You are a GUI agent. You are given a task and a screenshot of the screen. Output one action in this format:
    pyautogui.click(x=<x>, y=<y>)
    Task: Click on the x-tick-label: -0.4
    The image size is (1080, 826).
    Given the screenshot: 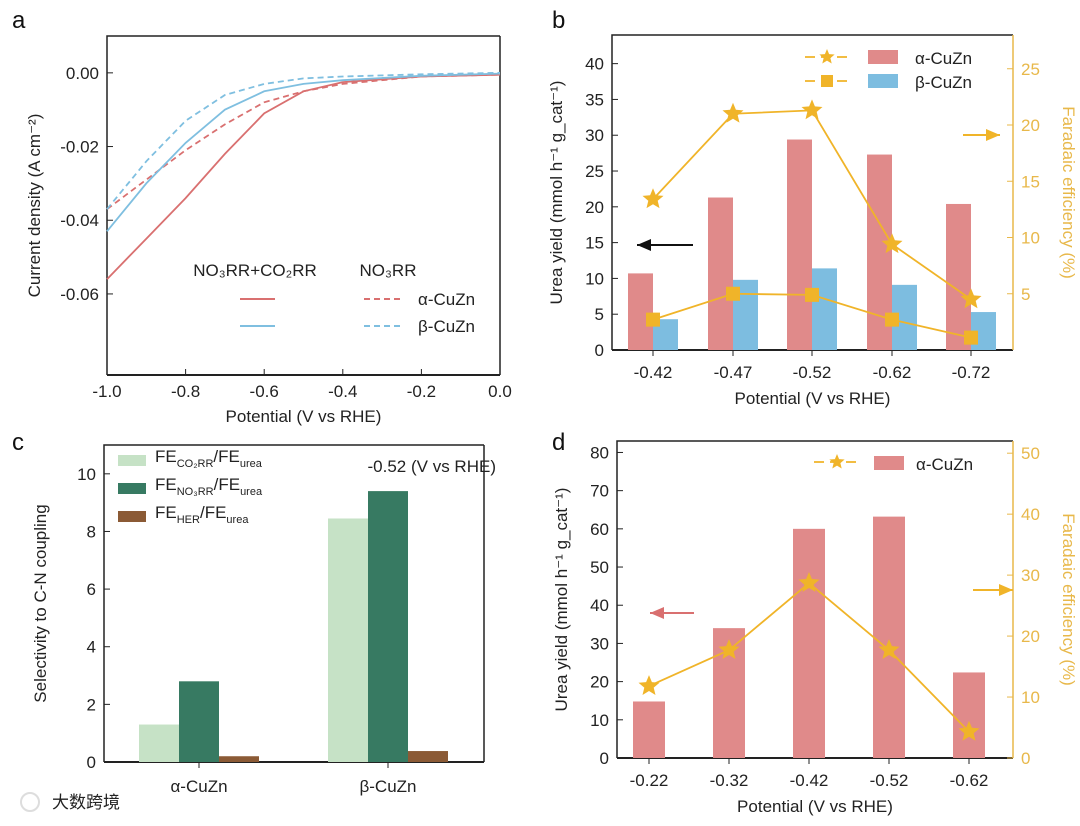 What is the action you would take?
    pyautogui.click(x=342, y=391)
    